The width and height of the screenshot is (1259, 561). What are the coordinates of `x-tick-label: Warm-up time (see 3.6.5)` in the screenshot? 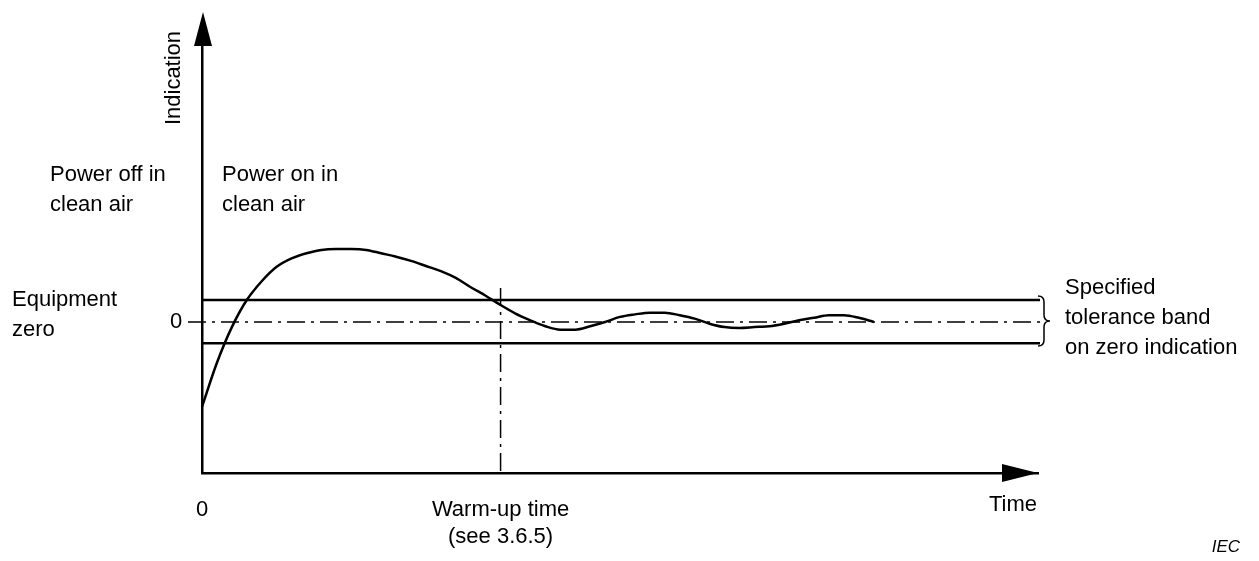 It's located at (500, 522).